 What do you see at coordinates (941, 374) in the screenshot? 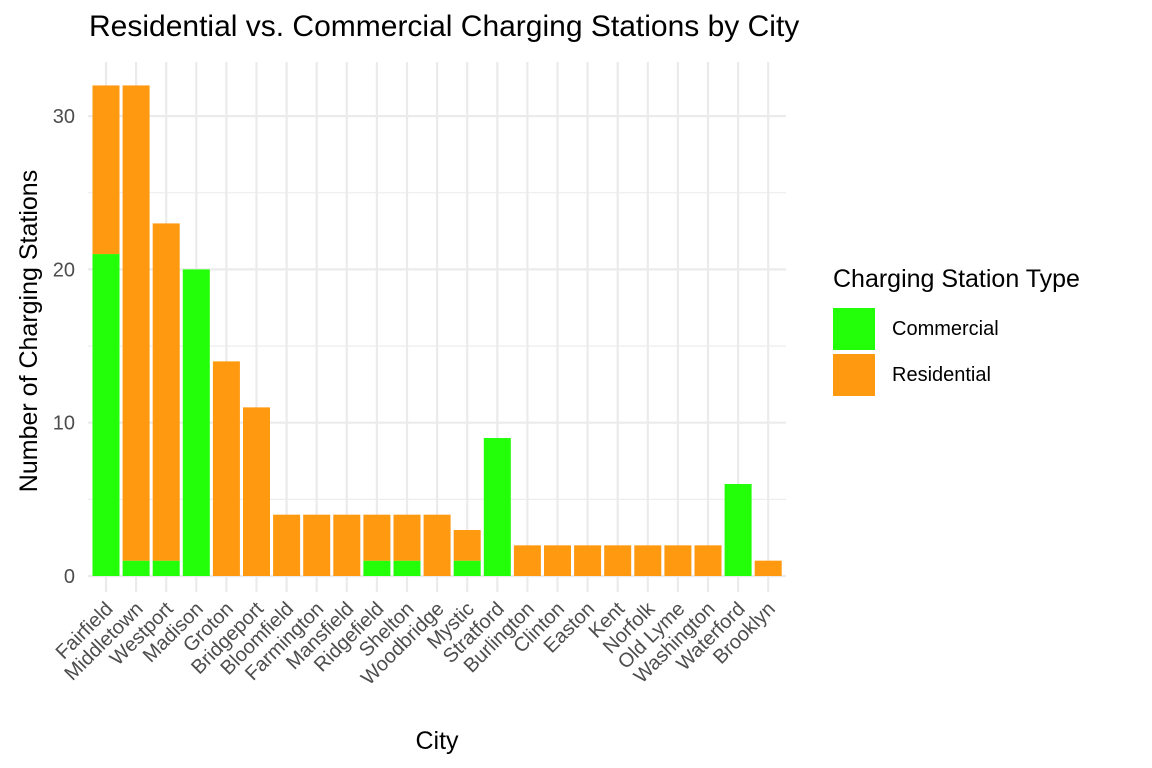
I see `legend-label-residential: Residential` at bounding box center [941, 374].